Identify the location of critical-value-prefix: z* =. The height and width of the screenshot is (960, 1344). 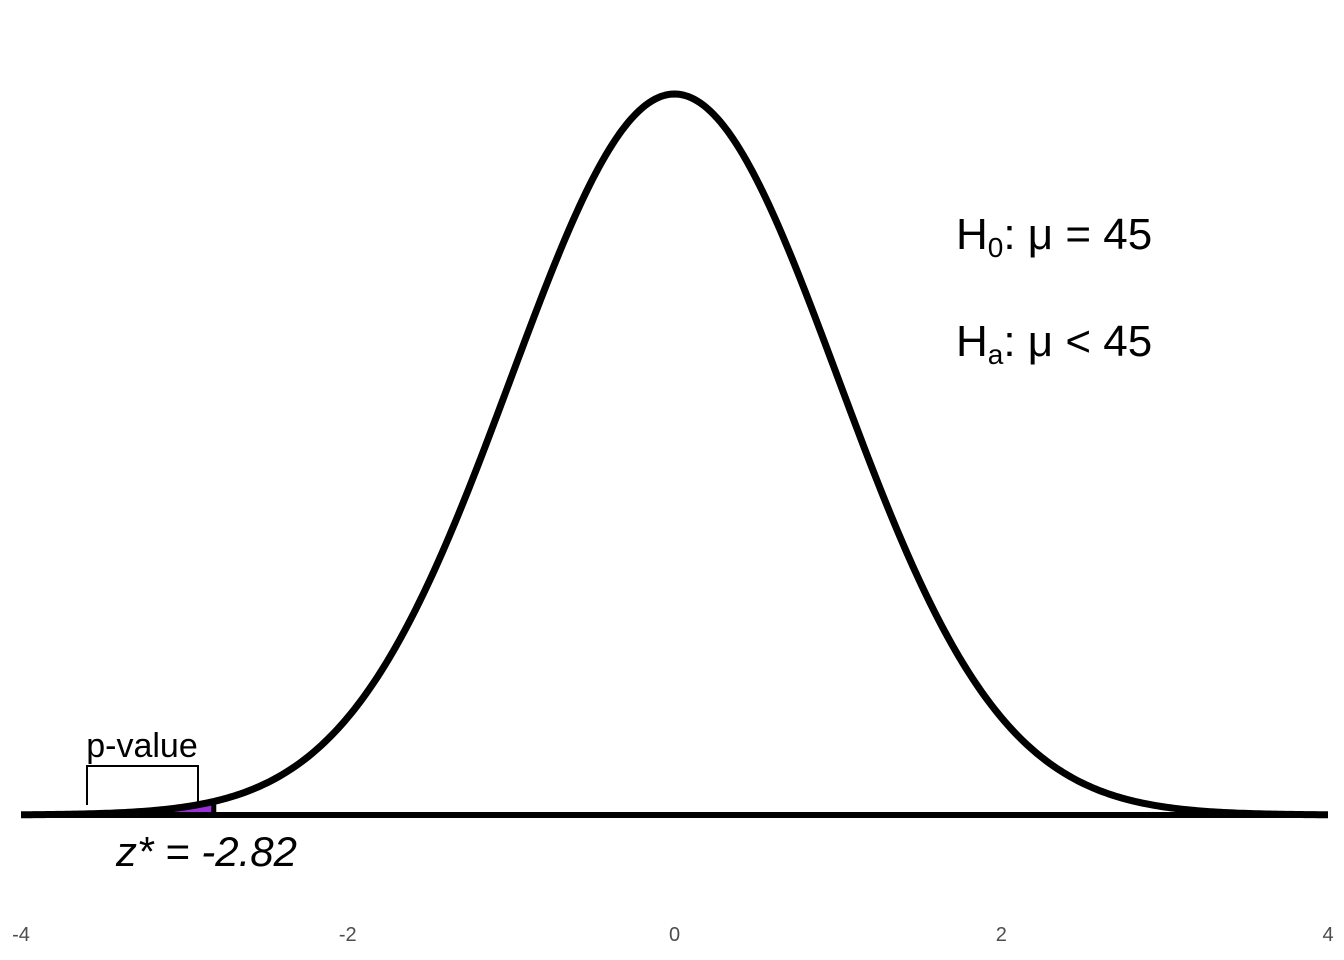
(158, 851).